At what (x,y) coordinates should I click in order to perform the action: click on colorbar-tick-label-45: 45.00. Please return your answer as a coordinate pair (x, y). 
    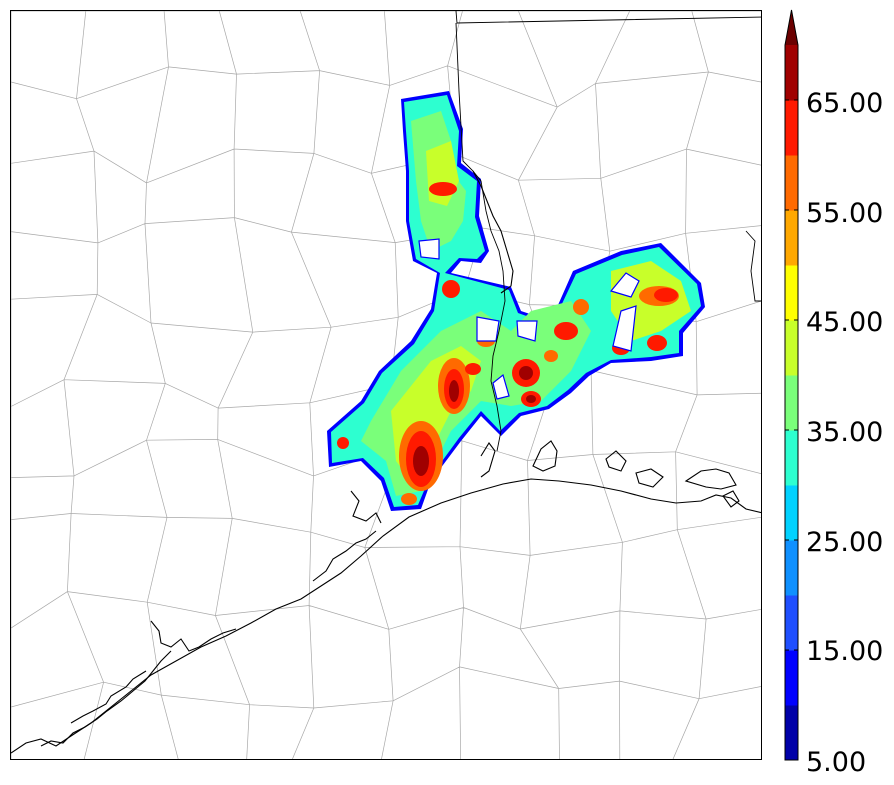
    Looking at the image, I should click on (844, 322).